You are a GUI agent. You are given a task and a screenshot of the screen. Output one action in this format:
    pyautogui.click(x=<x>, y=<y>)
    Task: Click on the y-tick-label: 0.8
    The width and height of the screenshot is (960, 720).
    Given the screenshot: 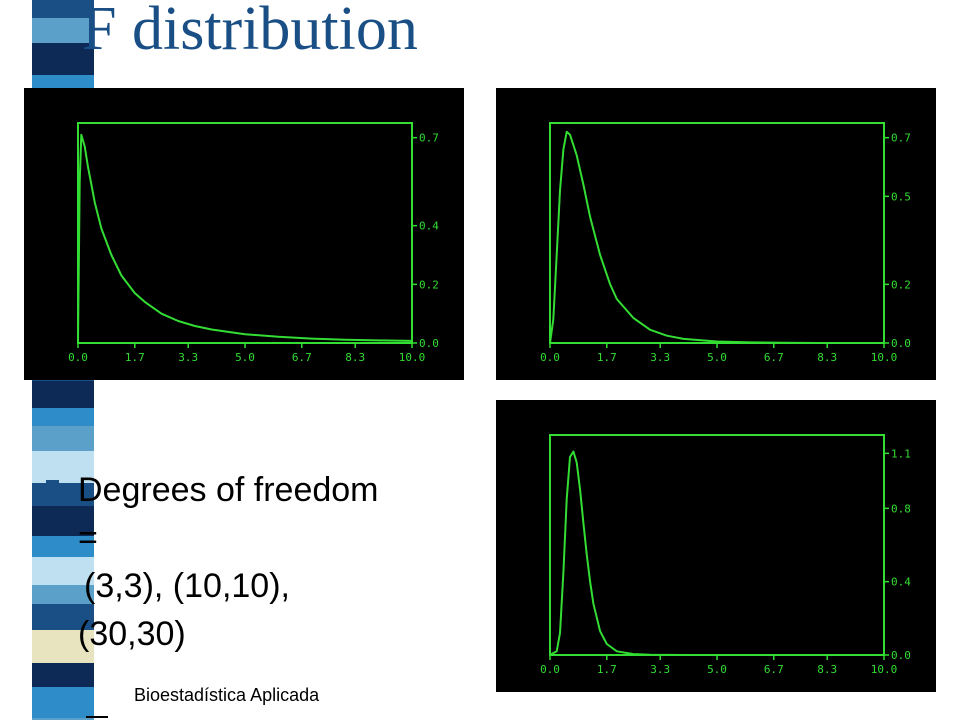 What is the action you would take?
    pyautogui.click(x=901, y=508)
    